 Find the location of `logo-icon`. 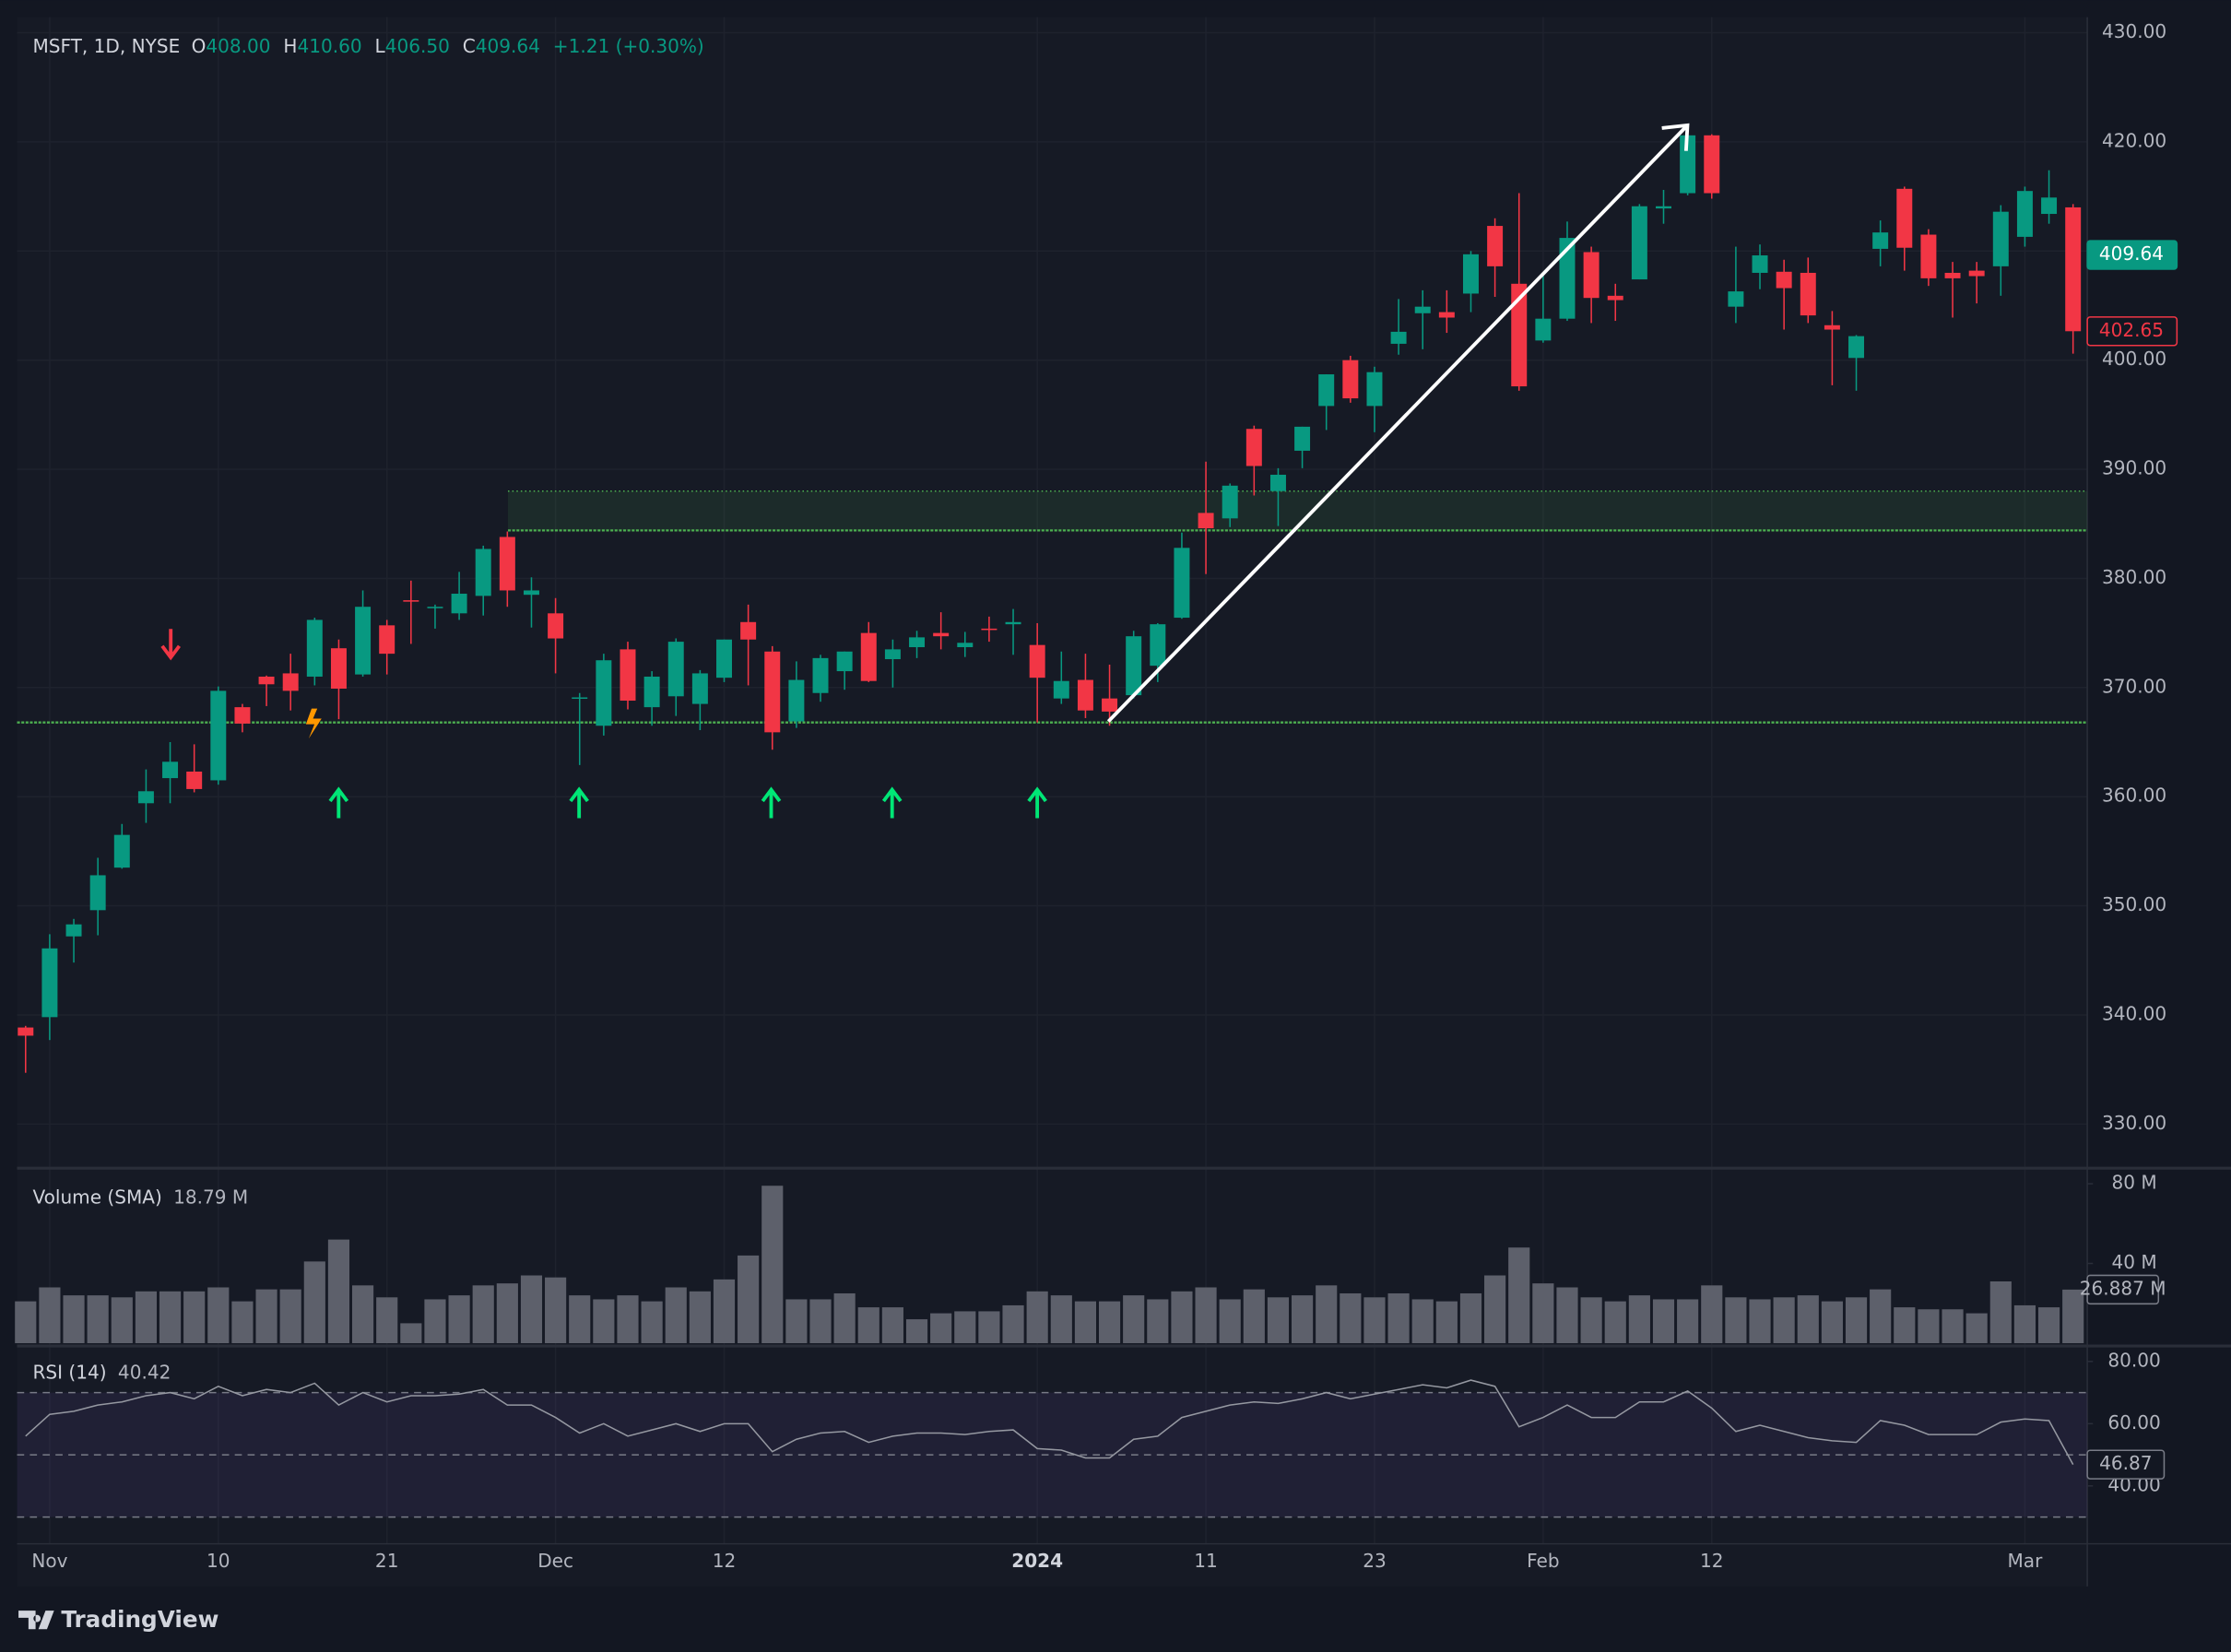

logo-icon is located at coordinates (36, 1620).